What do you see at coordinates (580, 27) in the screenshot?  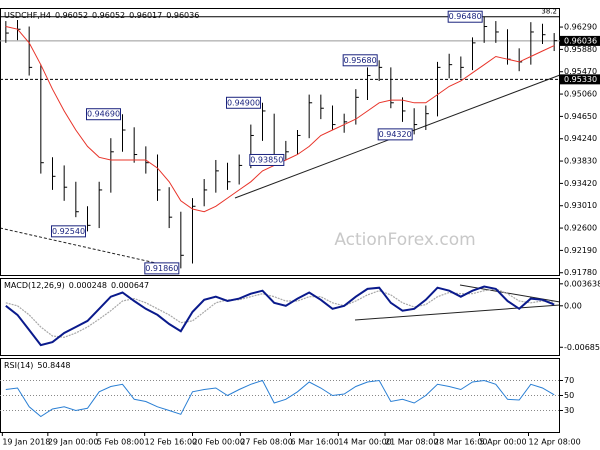 I see `y-tick-label: 0.96290` at bounding box center [580, 27].